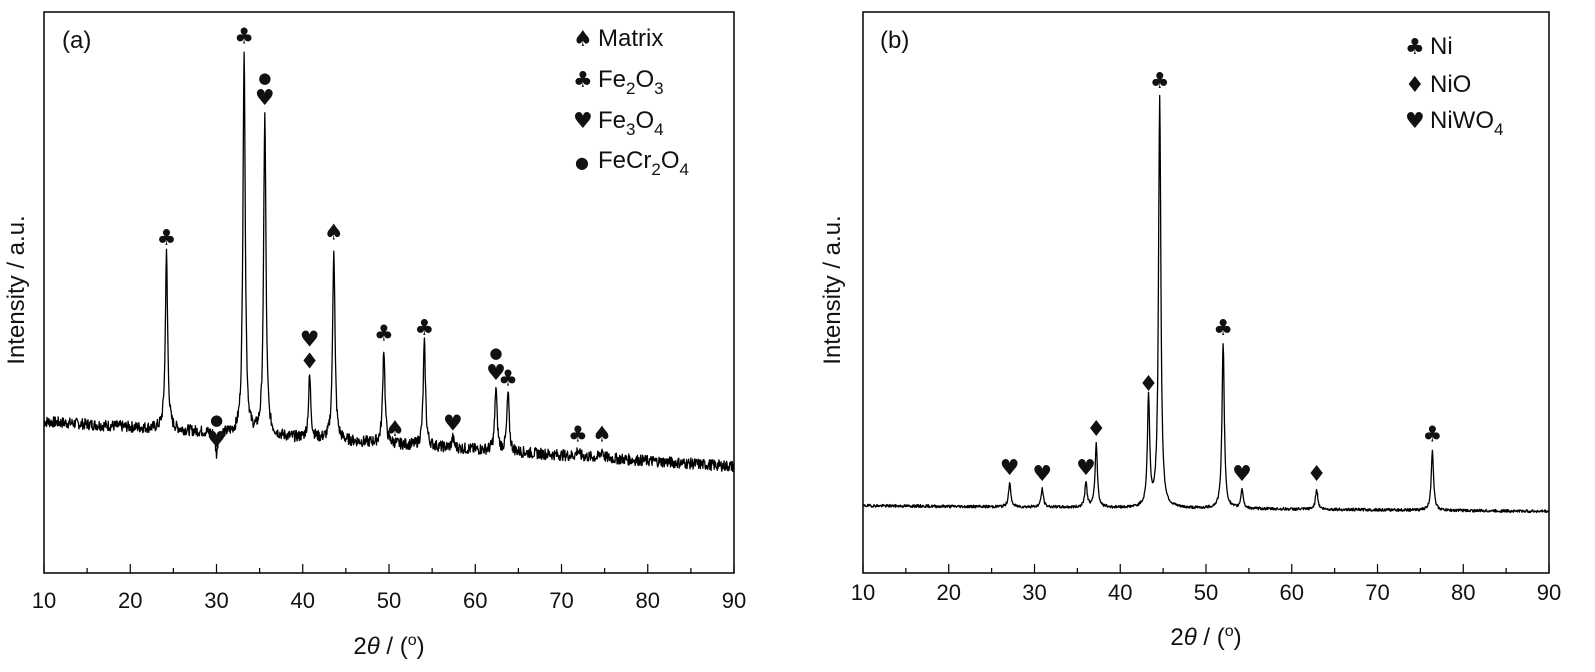 This screenshot has width=1595, height=672. I want to click on x-ticks-a: 10 20 30 40 50 60 70 80 90, so click(389, 588).